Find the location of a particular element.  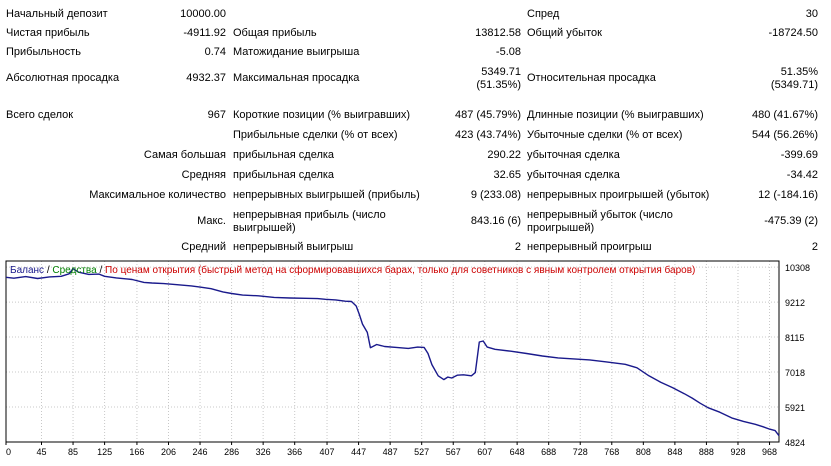

rel-drawdown-percent: 51.35% is located at coordinates (799, 72).